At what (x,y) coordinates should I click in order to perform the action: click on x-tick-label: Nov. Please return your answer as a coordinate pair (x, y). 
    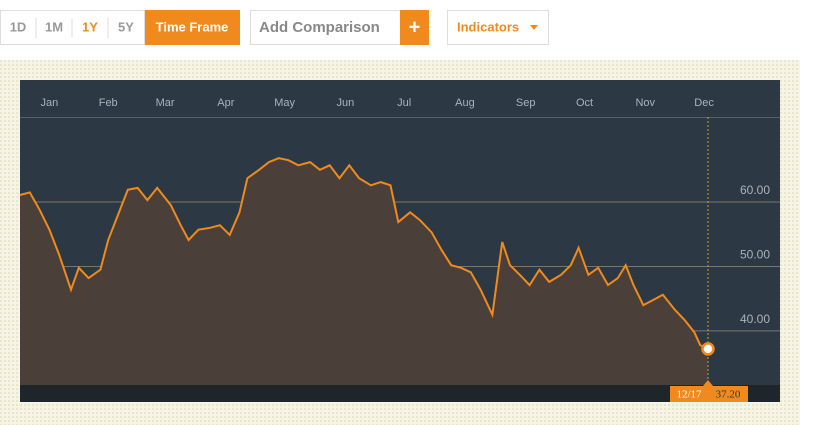
    Looking at the image, I should click on (645, 103).